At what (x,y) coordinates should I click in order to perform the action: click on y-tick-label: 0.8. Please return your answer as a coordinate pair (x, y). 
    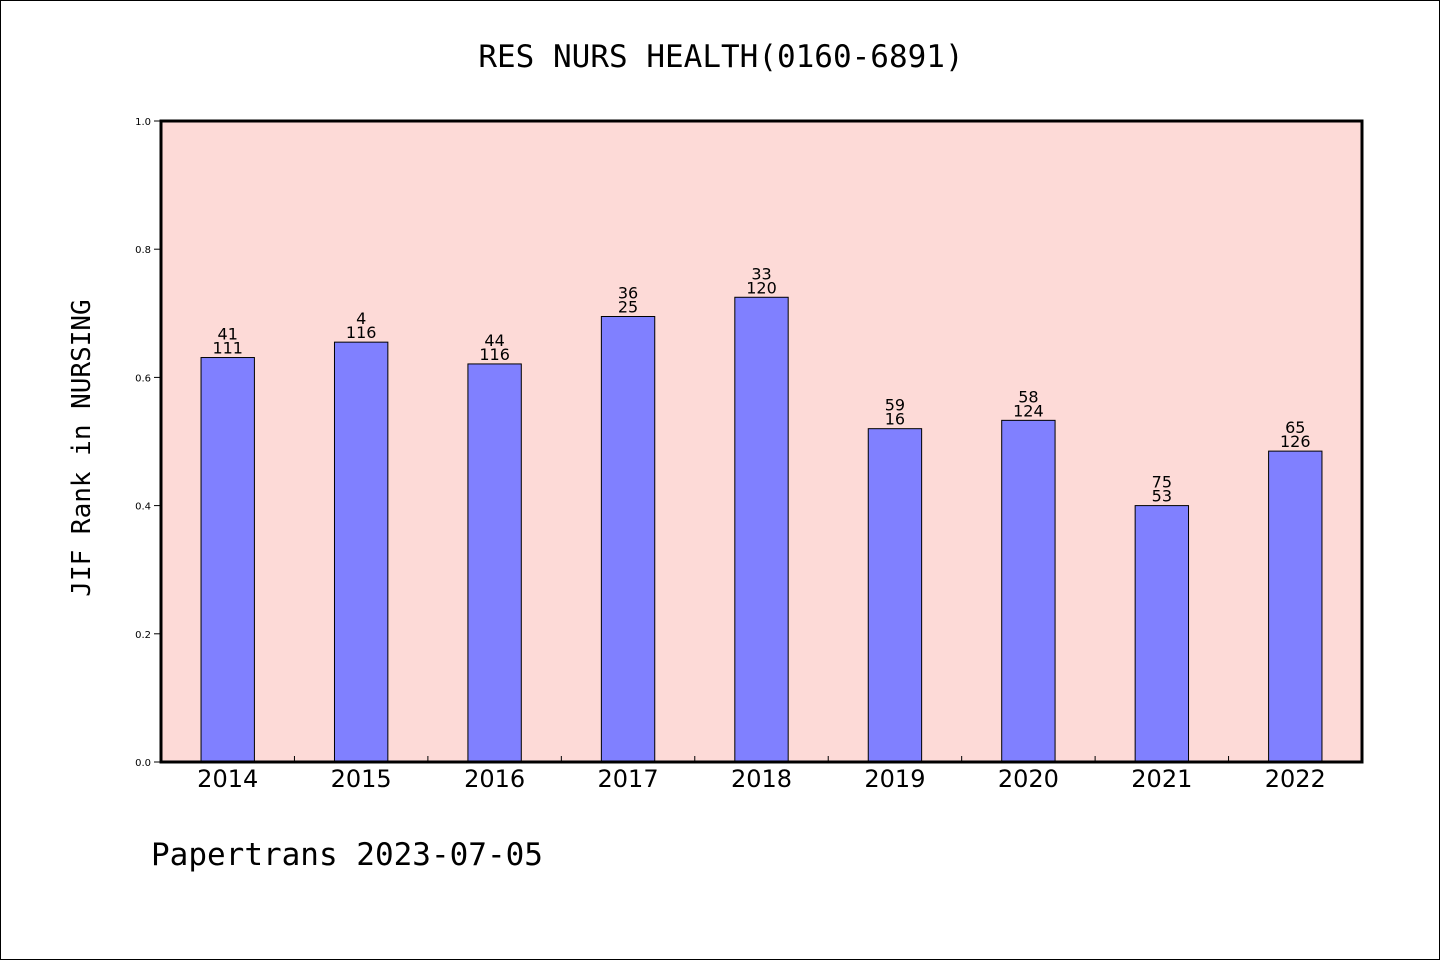
    Looking at the image, I should click on (143, 250).